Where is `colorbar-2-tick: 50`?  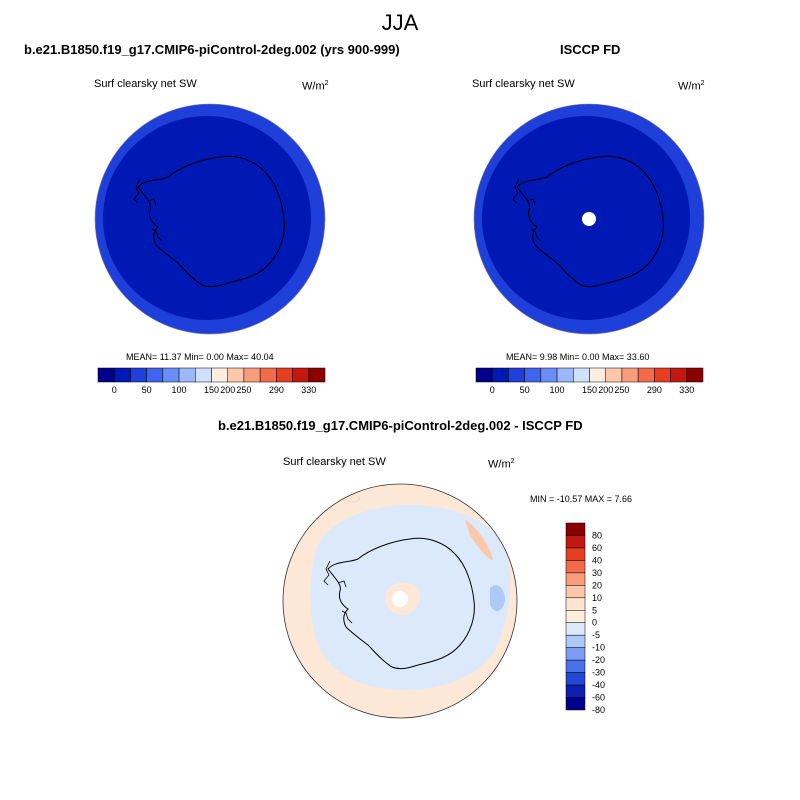 colorbar-2-tick: 50 is located at coordinates (525, 390).